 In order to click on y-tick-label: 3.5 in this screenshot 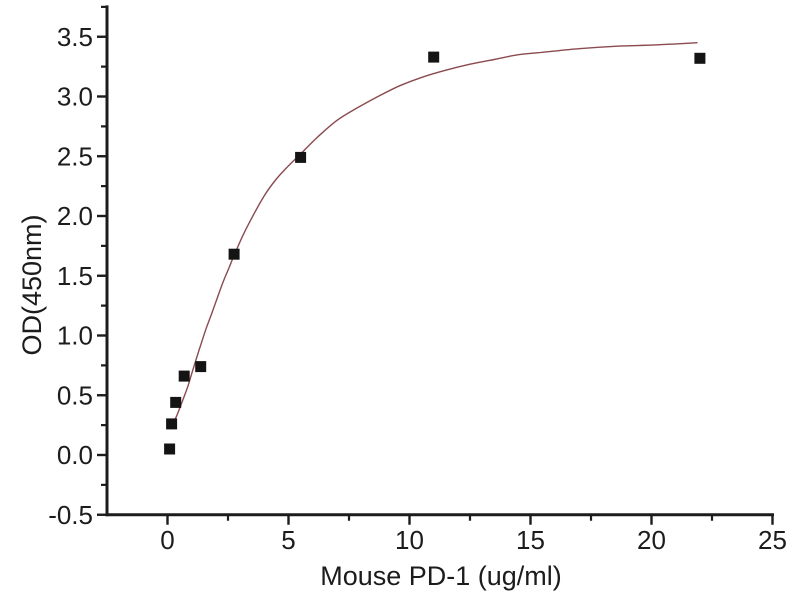, I will do `click(75, 37)`.